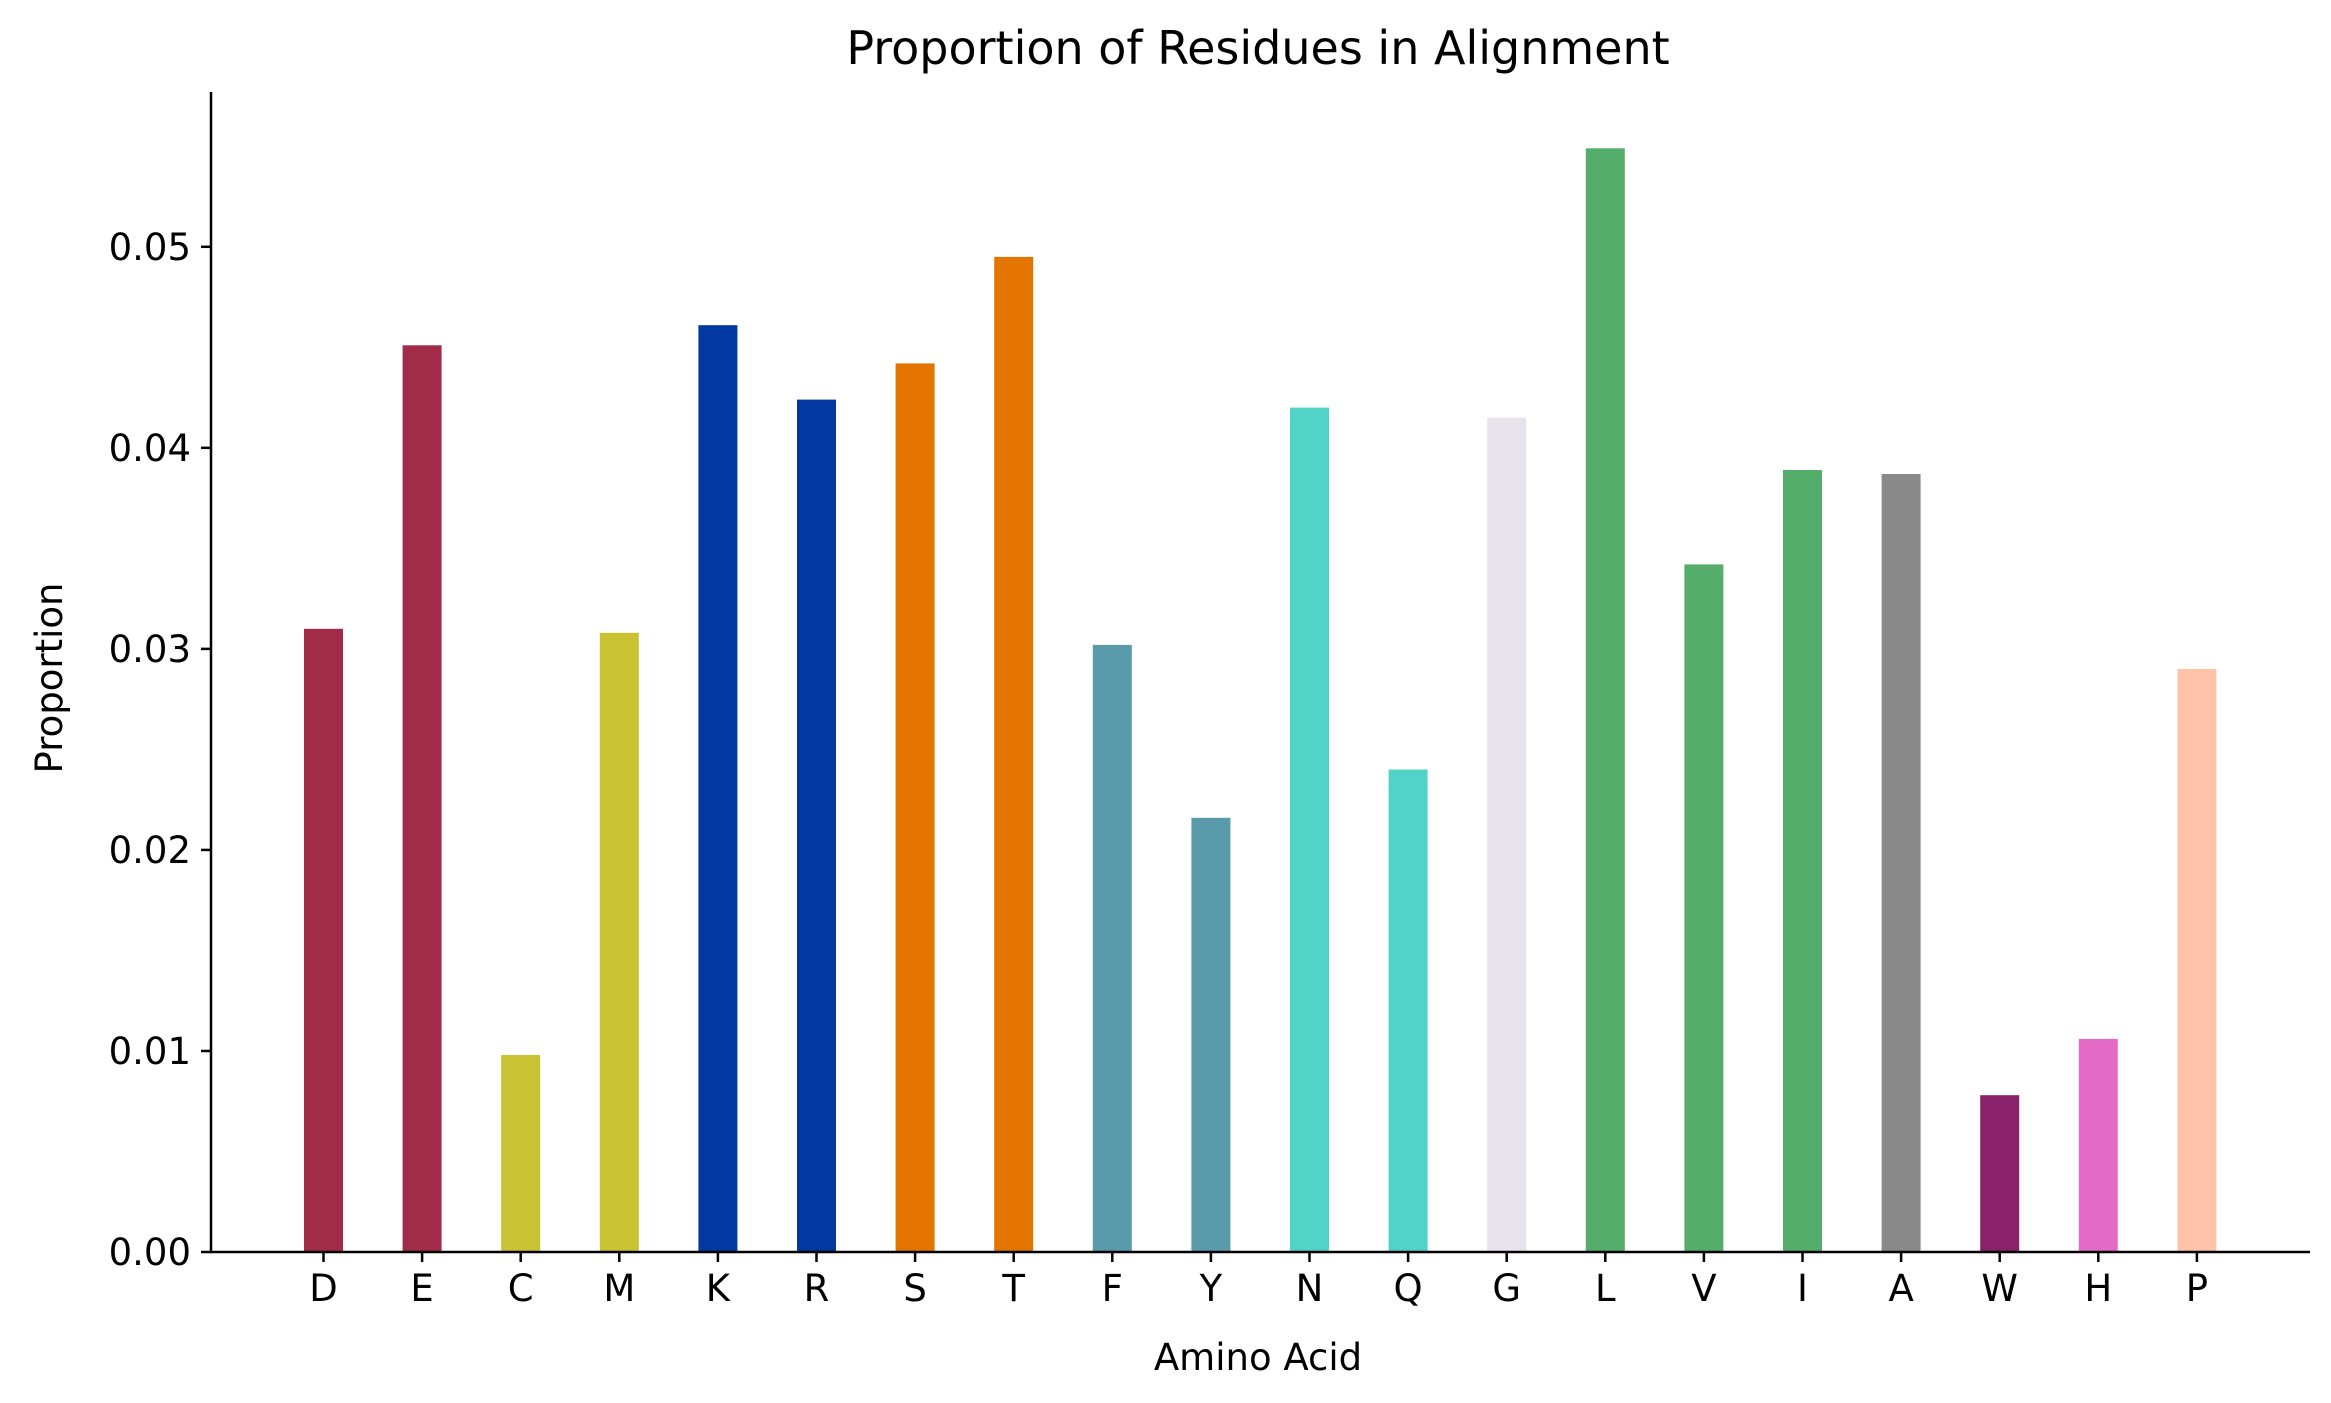 The height and width of the screenshot is (1403, 2331). I want to click on bar-K, so click(718, 788).